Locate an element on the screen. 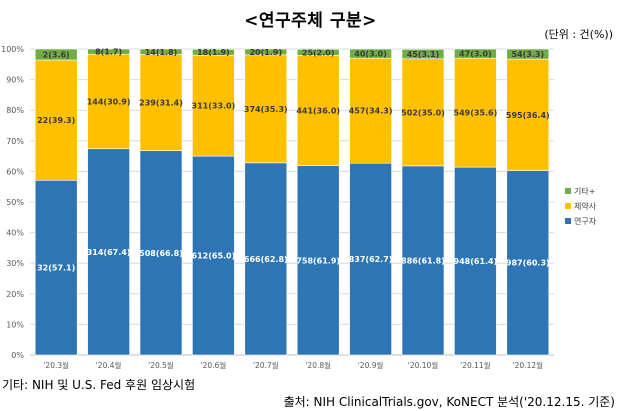 The image size is (621, 411). data-label: 8(1.7) is located at coordinates (108, 52).